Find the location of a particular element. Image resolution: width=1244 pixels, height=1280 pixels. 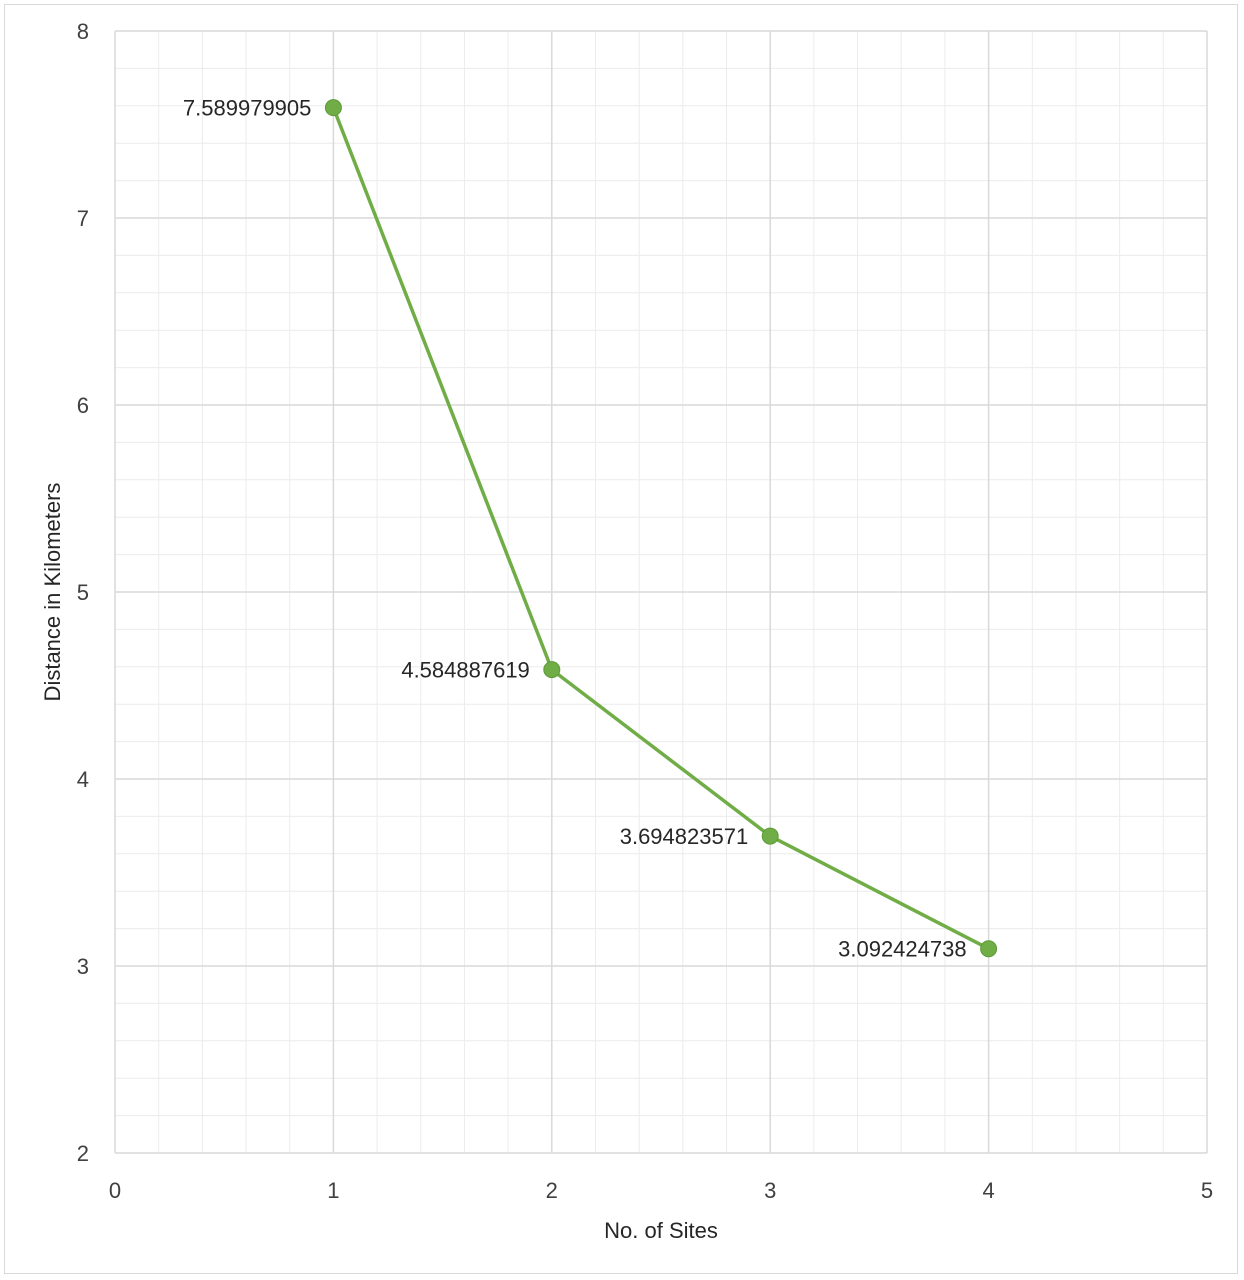

x-tick-labels: 0 1 2 3 4 5 is located at coordinates (661, 1190).